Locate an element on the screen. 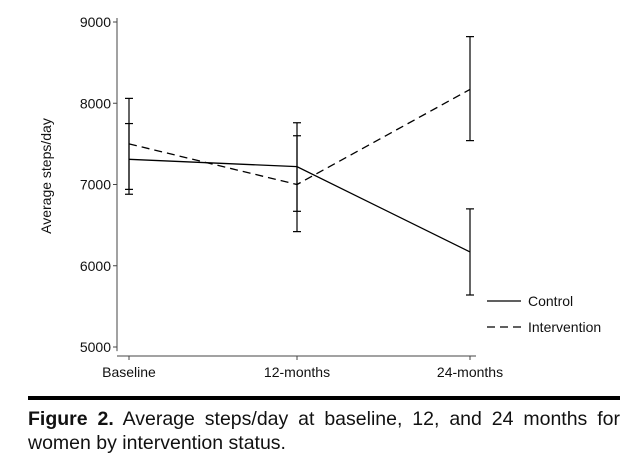 The height and width of the screenshot is (468, 636). series-line-control is located at coordinates (299, 205).